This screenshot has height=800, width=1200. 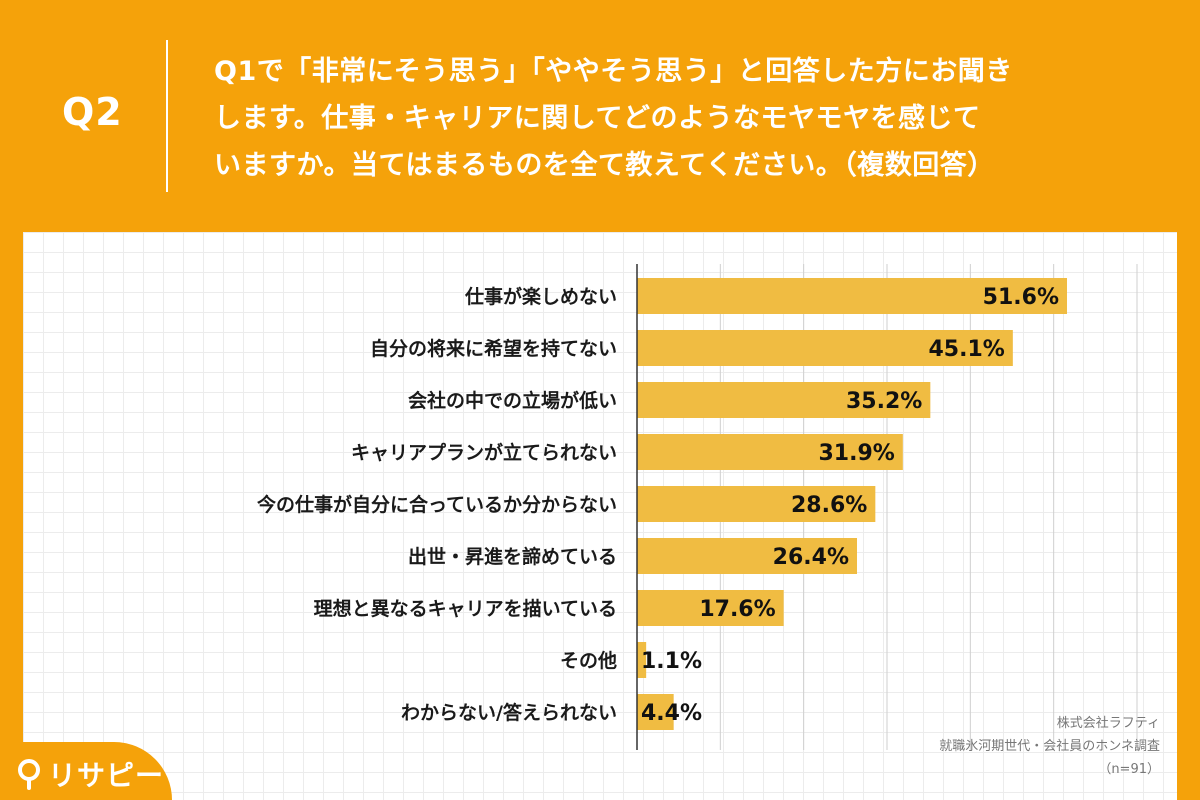 What do you see at coordinates (540, 296) in the screenshot?
I see `category-label: 仕事が楽しめない` at bounding box center [540, 296].